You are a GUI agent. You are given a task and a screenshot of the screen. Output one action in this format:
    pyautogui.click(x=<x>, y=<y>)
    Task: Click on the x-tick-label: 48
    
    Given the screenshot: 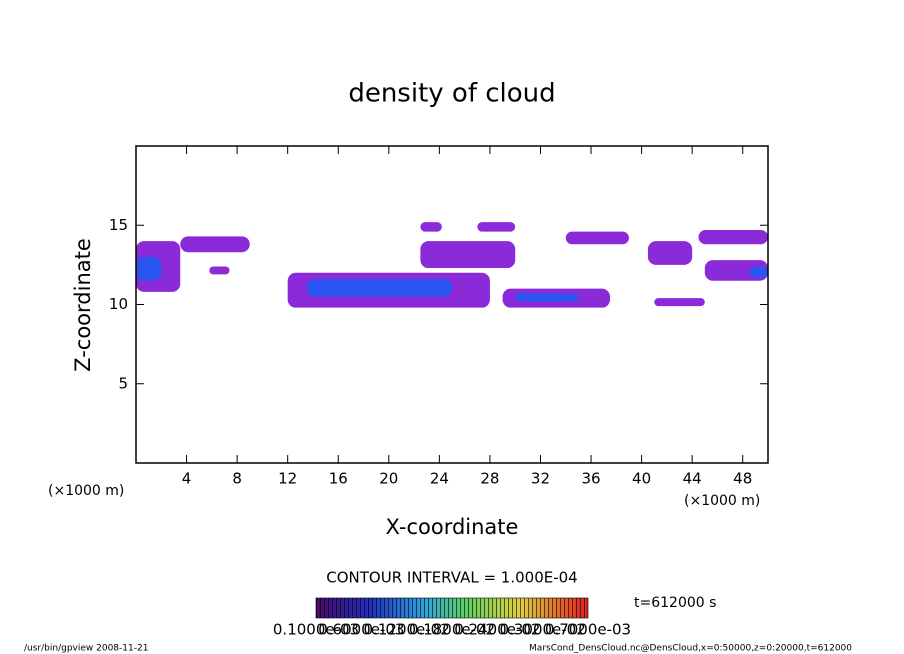 What is the action you would take?
    pyautogui.click(x=742, y=479)
    